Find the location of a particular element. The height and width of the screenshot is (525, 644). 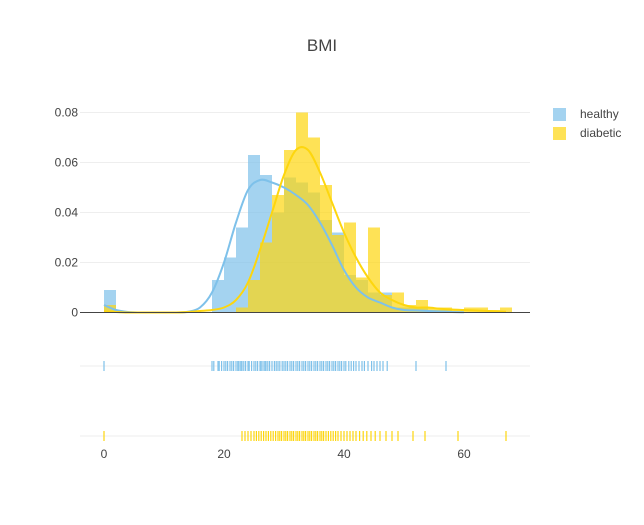

x-tick-label: 60 is located at coordinates (464, 454).